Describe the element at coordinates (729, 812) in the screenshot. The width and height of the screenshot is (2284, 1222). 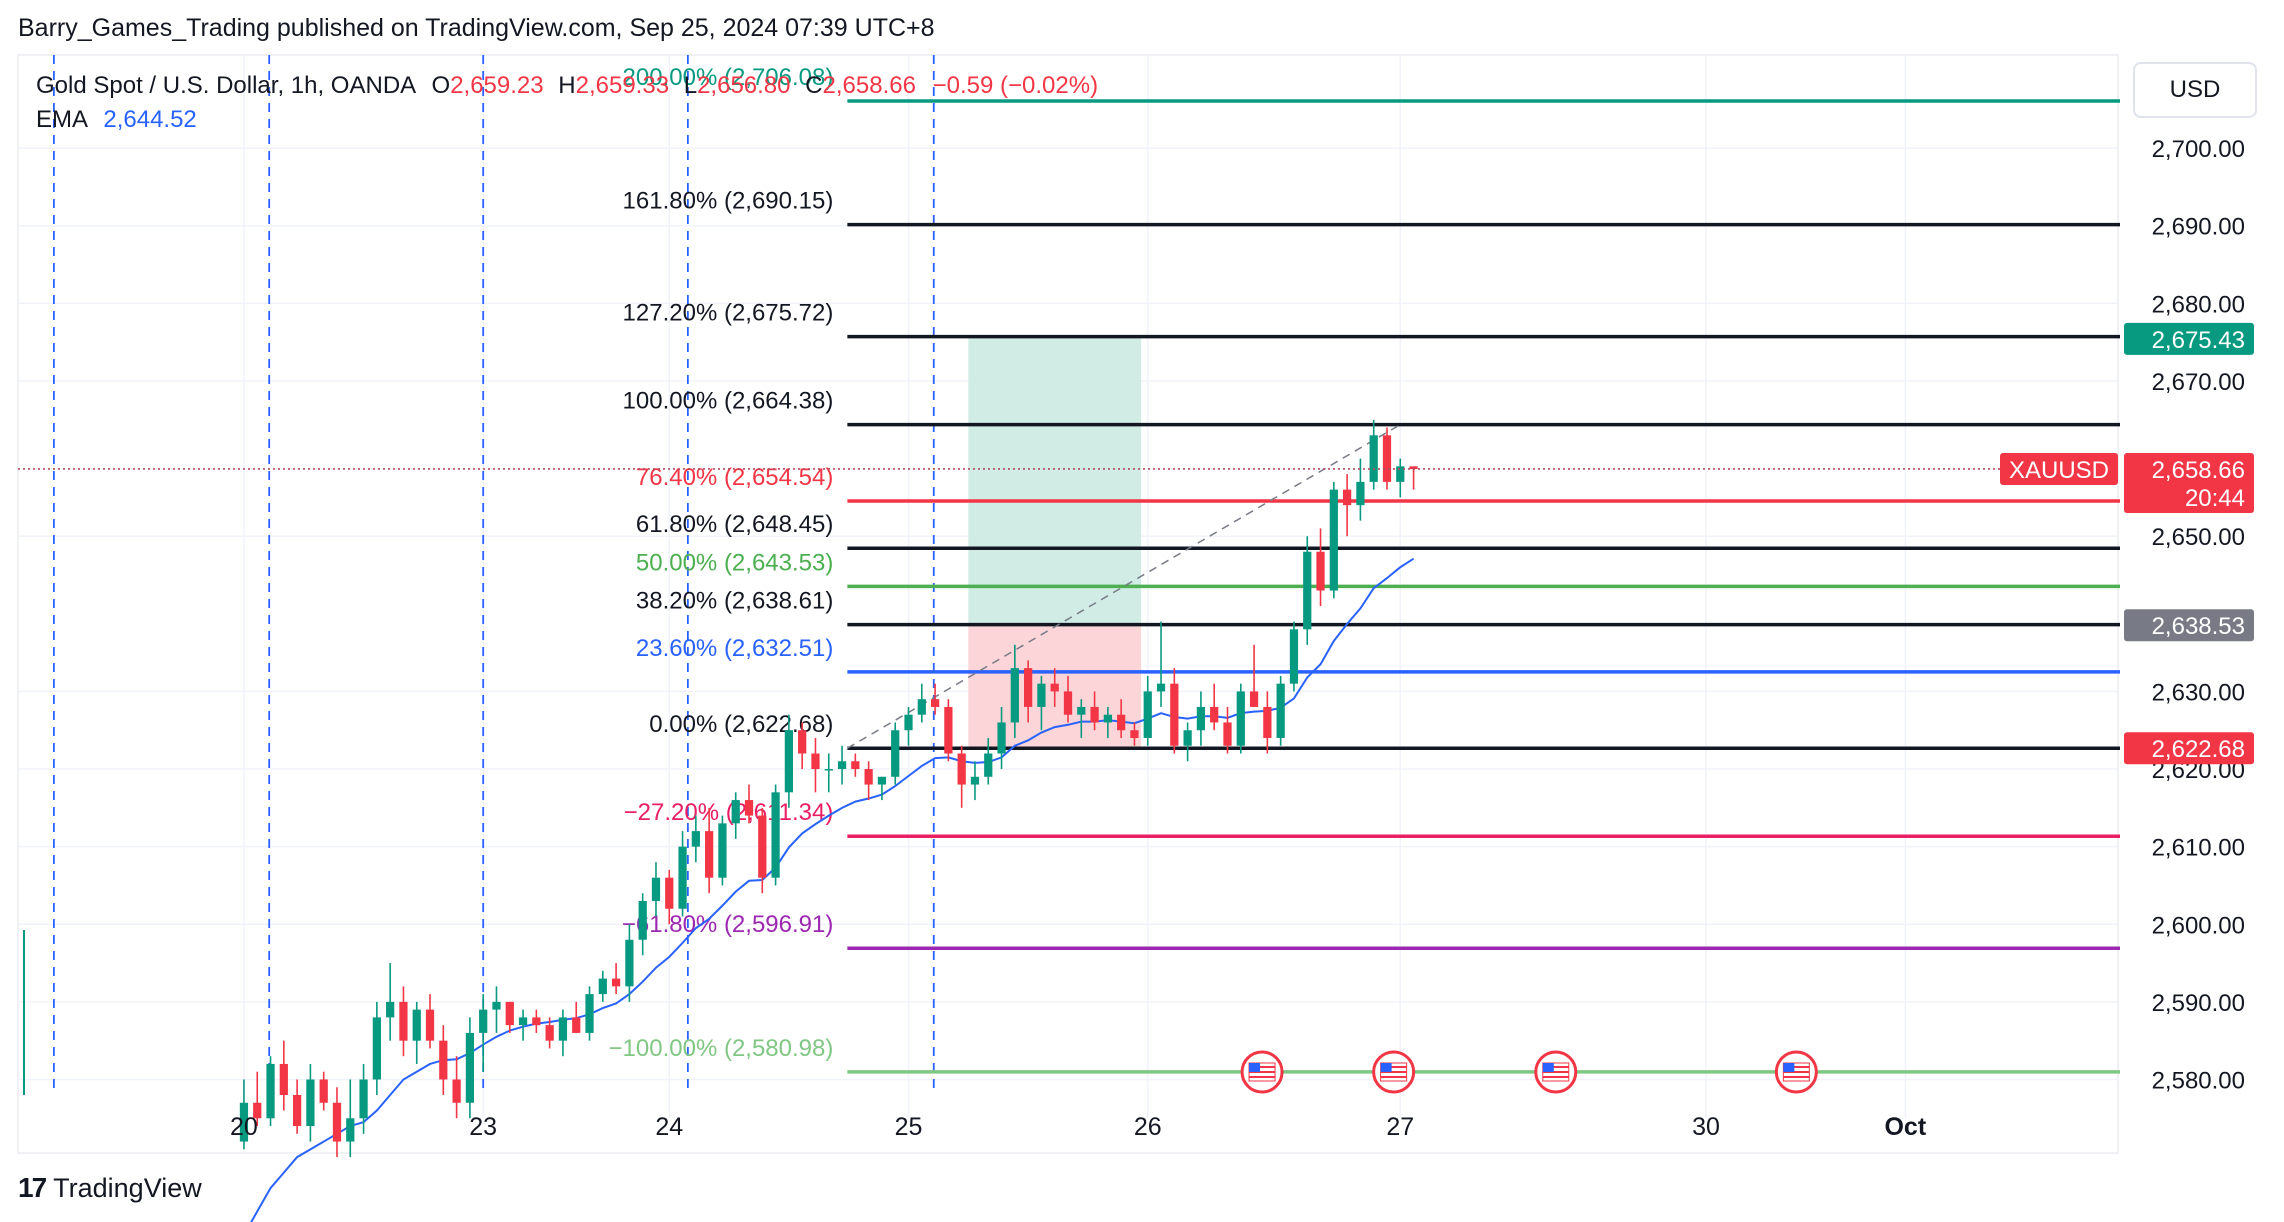
I see `fib-level-label: −27.20% (2,611.34)` at that location.